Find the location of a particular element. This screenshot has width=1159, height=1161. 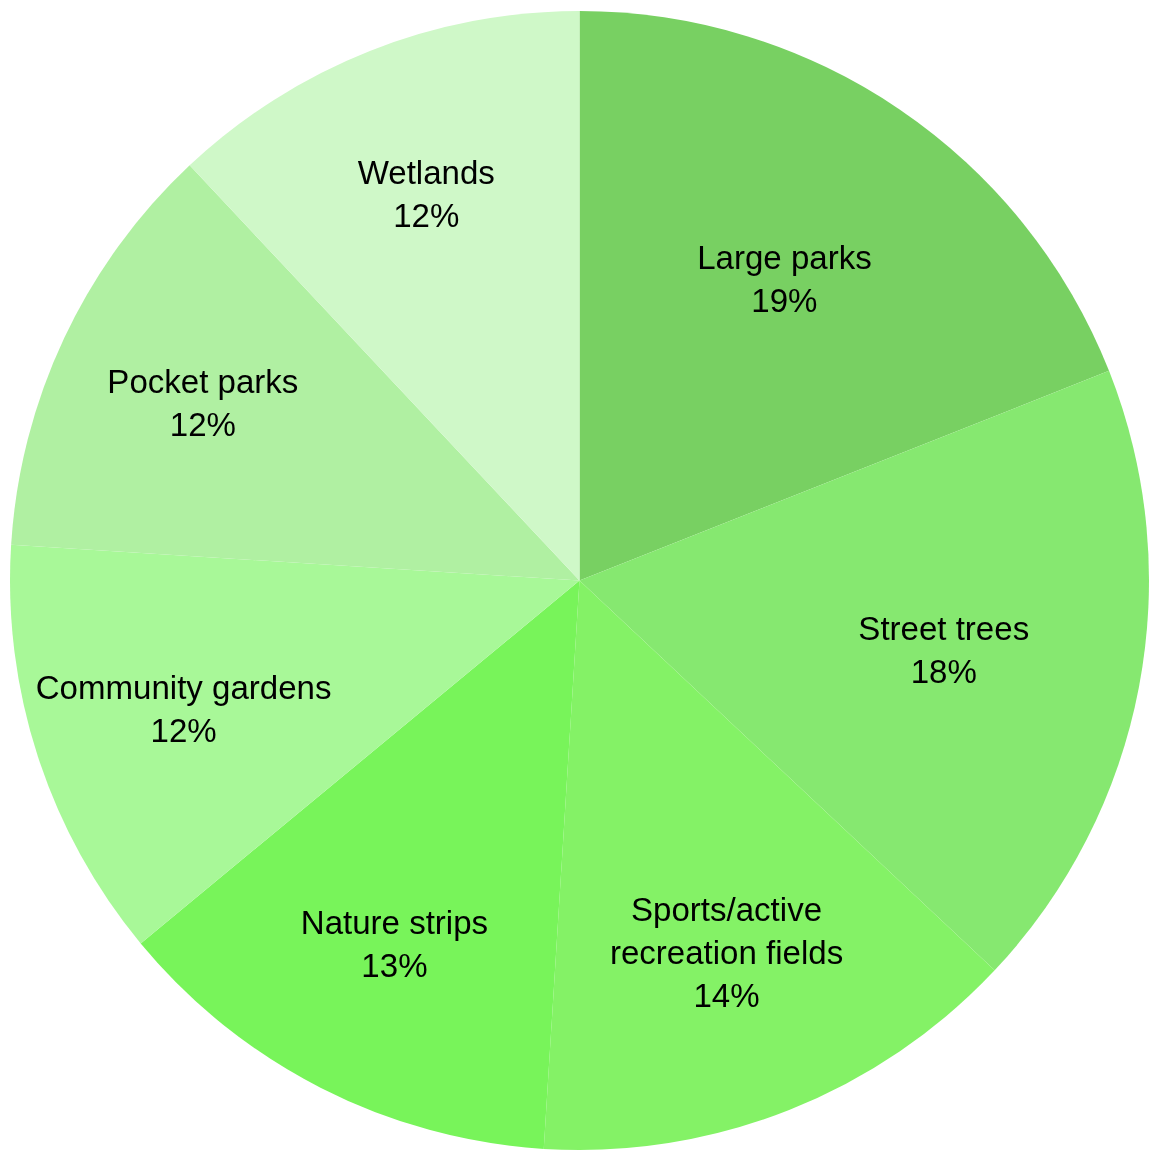

slice-label: Street trees is located at coordinates (944, 629).